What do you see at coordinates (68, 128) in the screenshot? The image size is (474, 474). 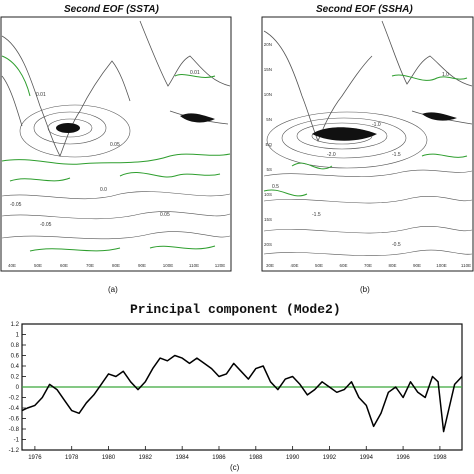 I see `panel-a-dark-blob` at bounding box center [68, 128].